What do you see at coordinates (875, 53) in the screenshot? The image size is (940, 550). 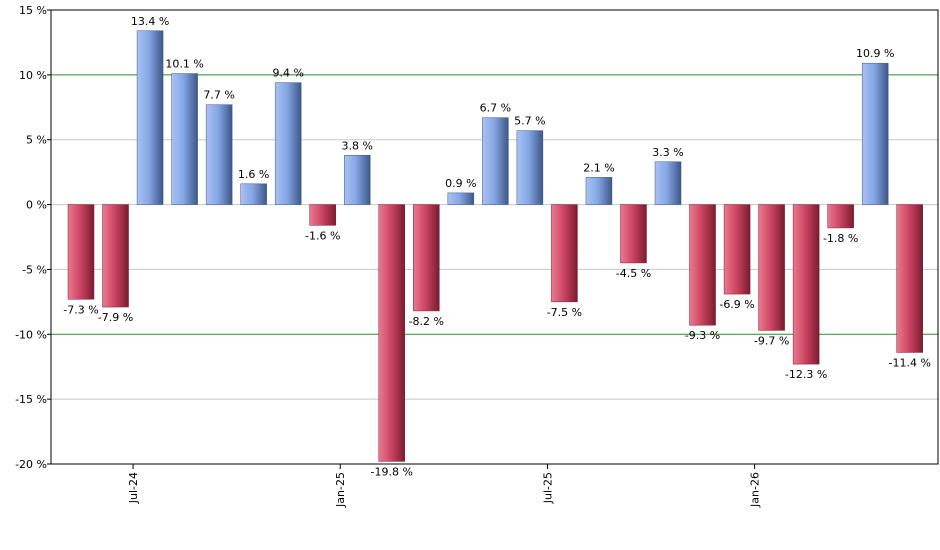 I see `data-label: 10.9 %` at bounding box center [875, 53].